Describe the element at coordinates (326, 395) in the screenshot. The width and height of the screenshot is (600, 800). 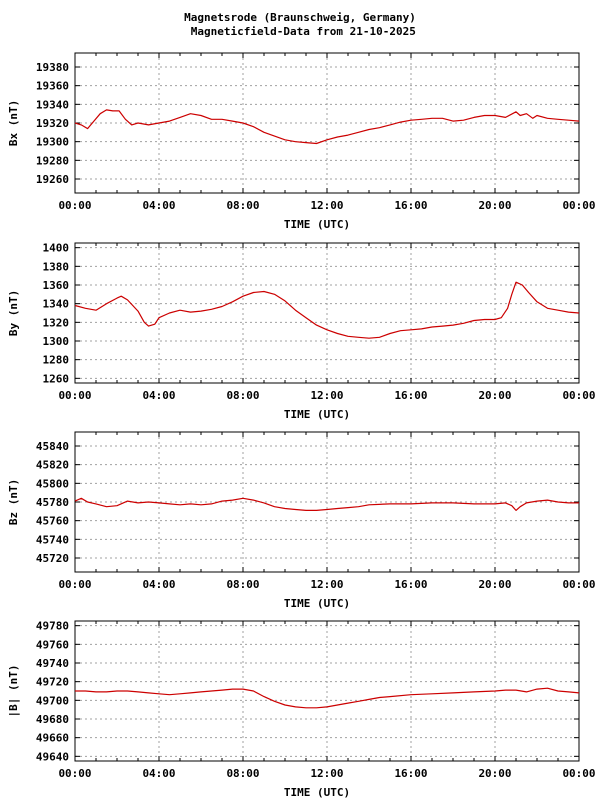
I see `panel2-x-tick-label: 12:00` at that location.